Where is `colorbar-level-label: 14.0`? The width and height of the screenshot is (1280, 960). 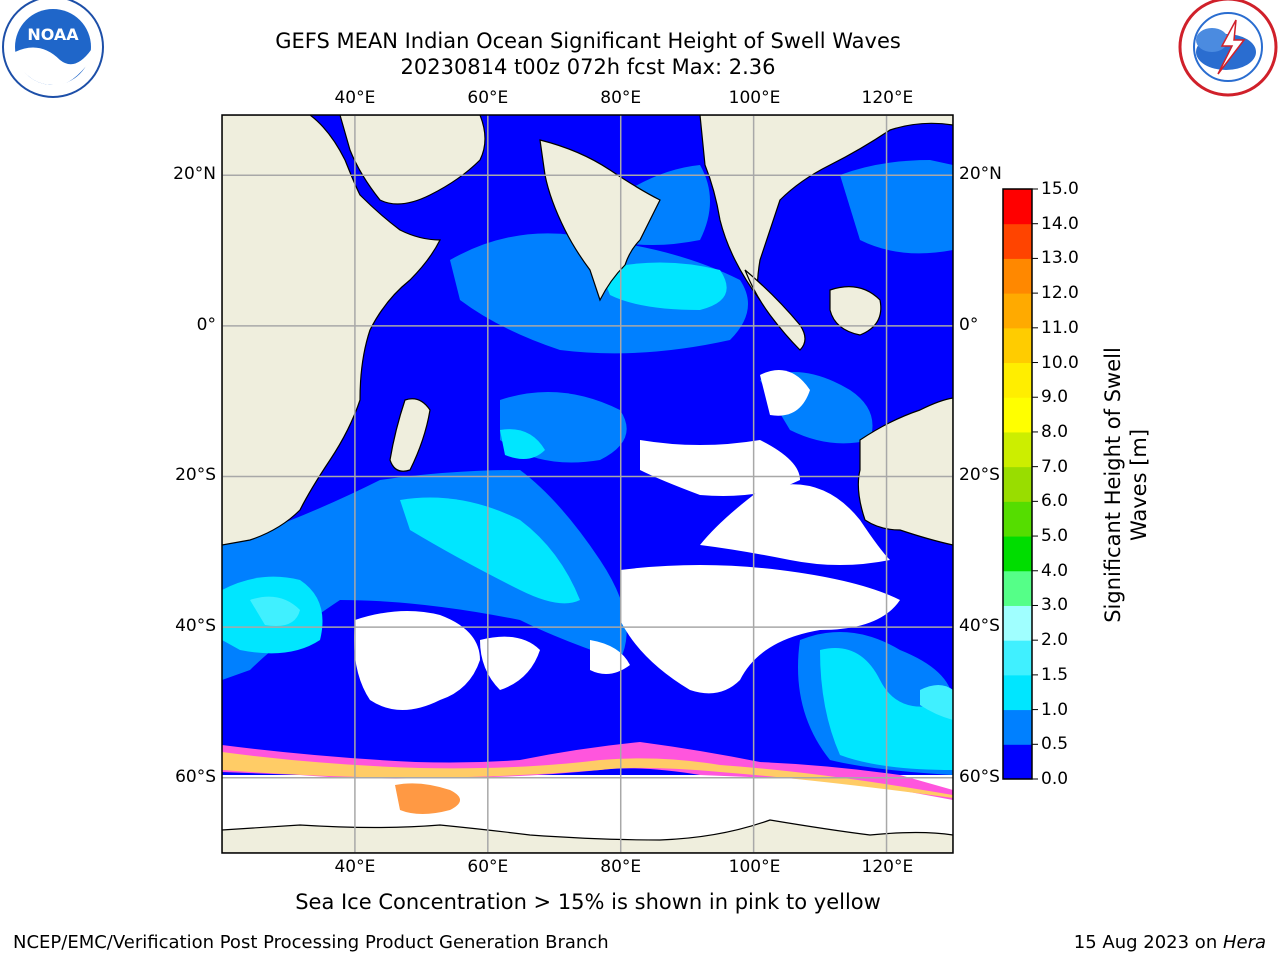
colorbar-level-label: 14.0 is located at coordinates (1060, 223).